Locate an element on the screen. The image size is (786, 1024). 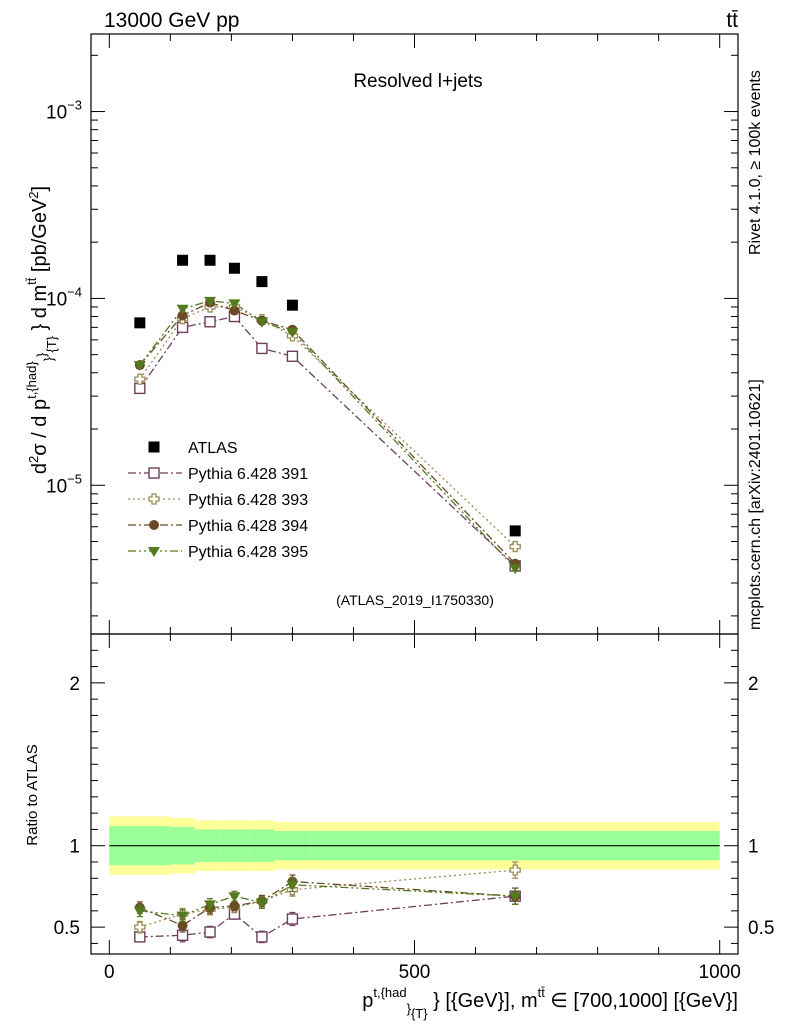
header-right: tt̄ is located at coordinates (732, 20).